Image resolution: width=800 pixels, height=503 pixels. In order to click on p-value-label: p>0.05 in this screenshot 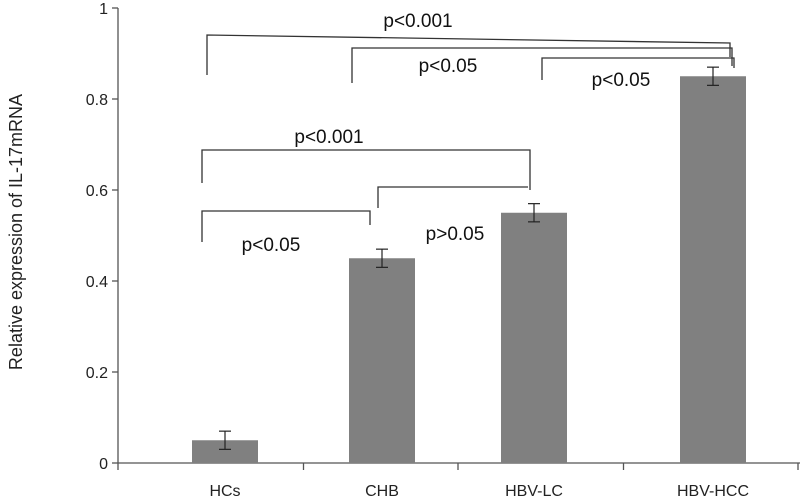, I will do `click(455, 234)`.